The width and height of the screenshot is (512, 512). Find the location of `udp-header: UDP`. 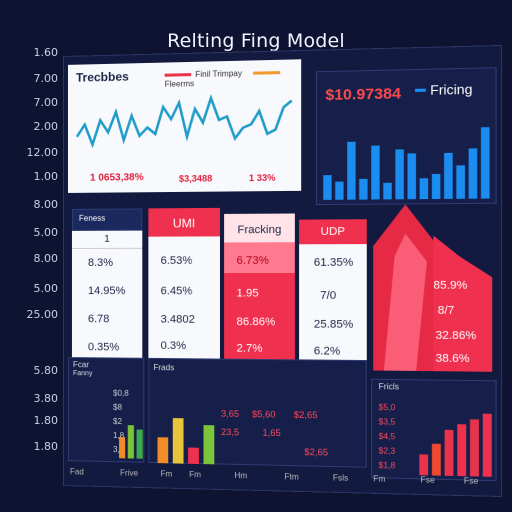

udp-header: UDP is located at coordinates (333, 231).